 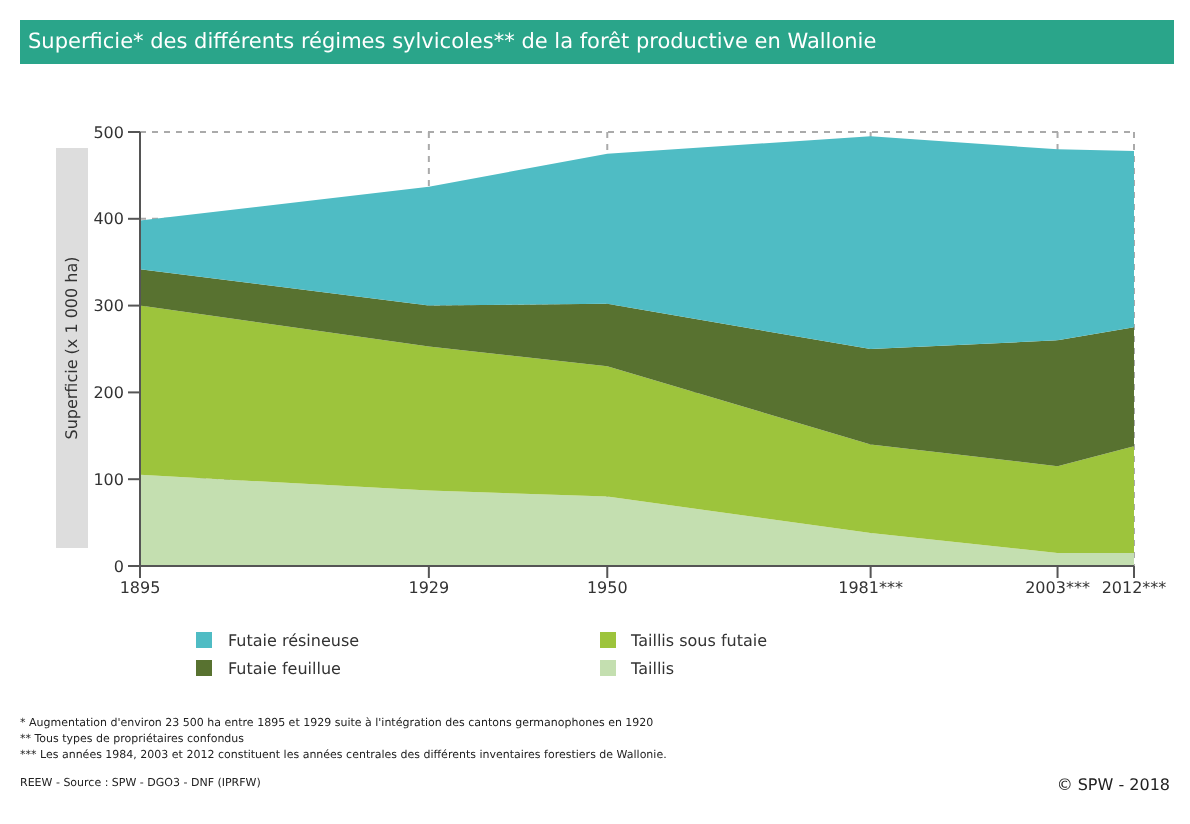 I want to click on legend-label: Taillis sous futaie, so click(x=699, y=640).